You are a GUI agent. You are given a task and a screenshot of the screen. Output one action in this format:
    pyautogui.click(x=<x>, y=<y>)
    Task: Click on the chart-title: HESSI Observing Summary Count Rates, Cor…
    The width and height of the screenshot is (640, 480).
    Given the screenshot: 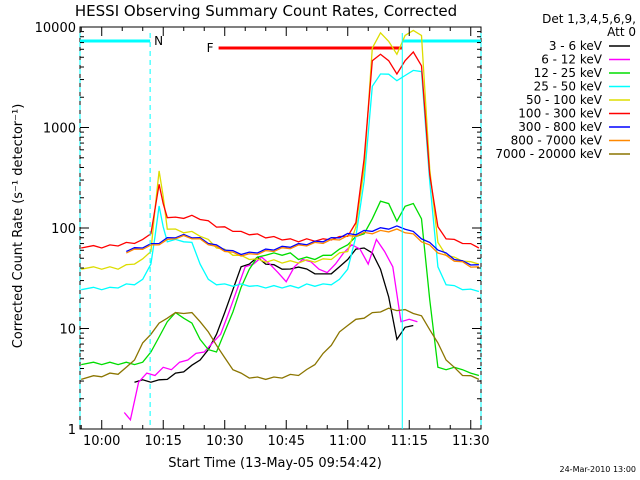 What is the action you would take?
    pyautogui.click(x=266, y=11)
    